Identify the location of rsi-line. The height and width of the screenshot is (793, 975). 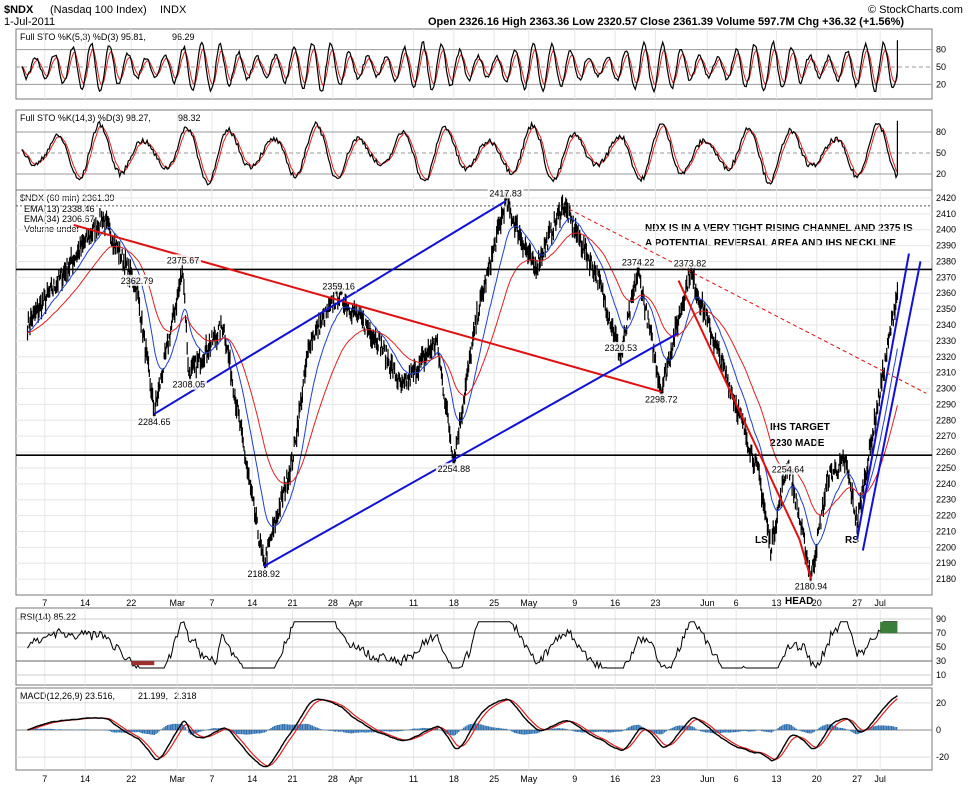
(462, 645).